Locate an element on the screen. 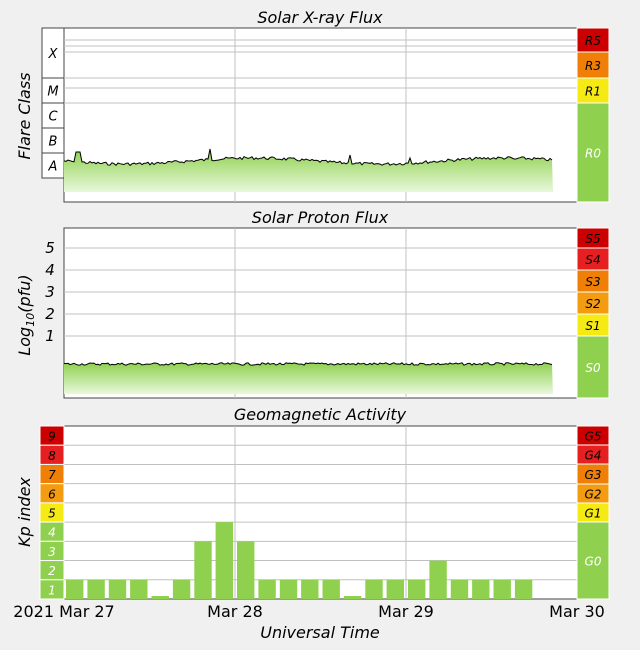 The height and width of the screenshot is (650, 640). kp-ytick-9: 9 is located at coordinates (52, 437).